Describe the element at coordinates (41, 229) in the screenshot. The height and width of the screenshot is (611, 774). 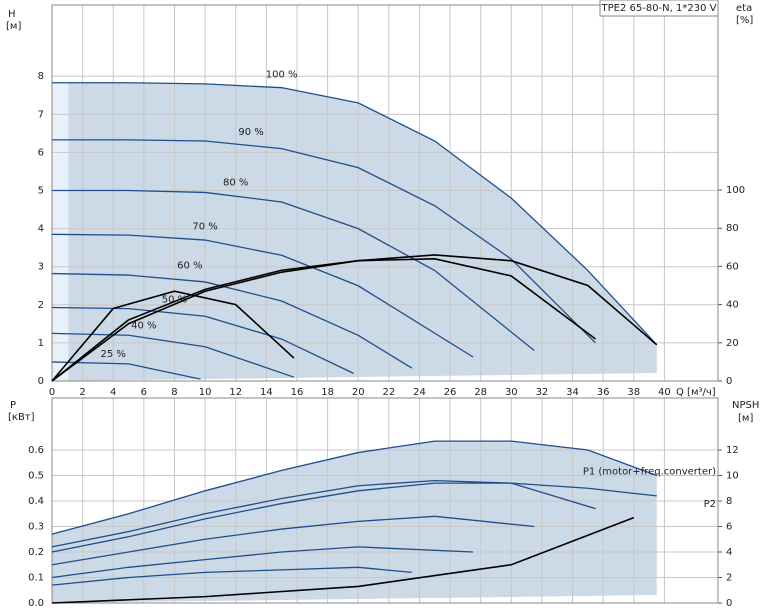
I see `y-tick-label: 4` at that location.